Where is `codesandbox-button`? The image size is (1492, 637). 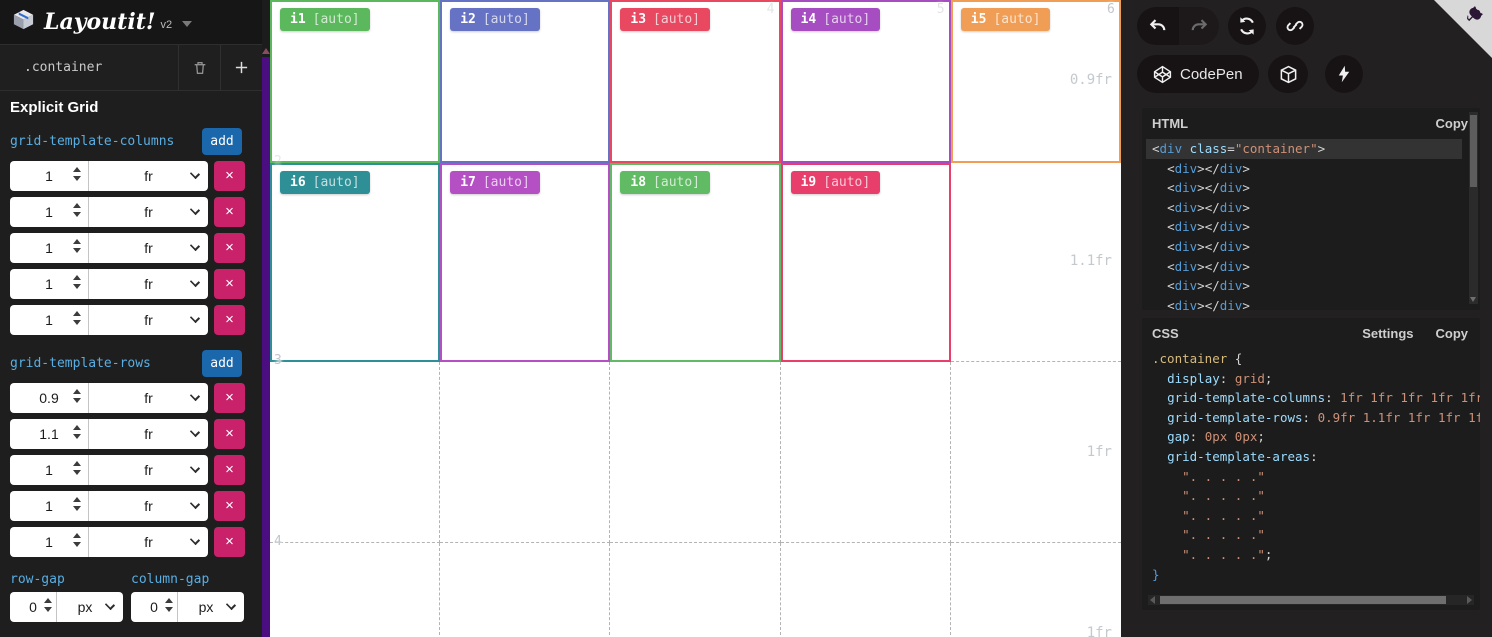 codesandbox-button is located at coordinates (1288, 74).